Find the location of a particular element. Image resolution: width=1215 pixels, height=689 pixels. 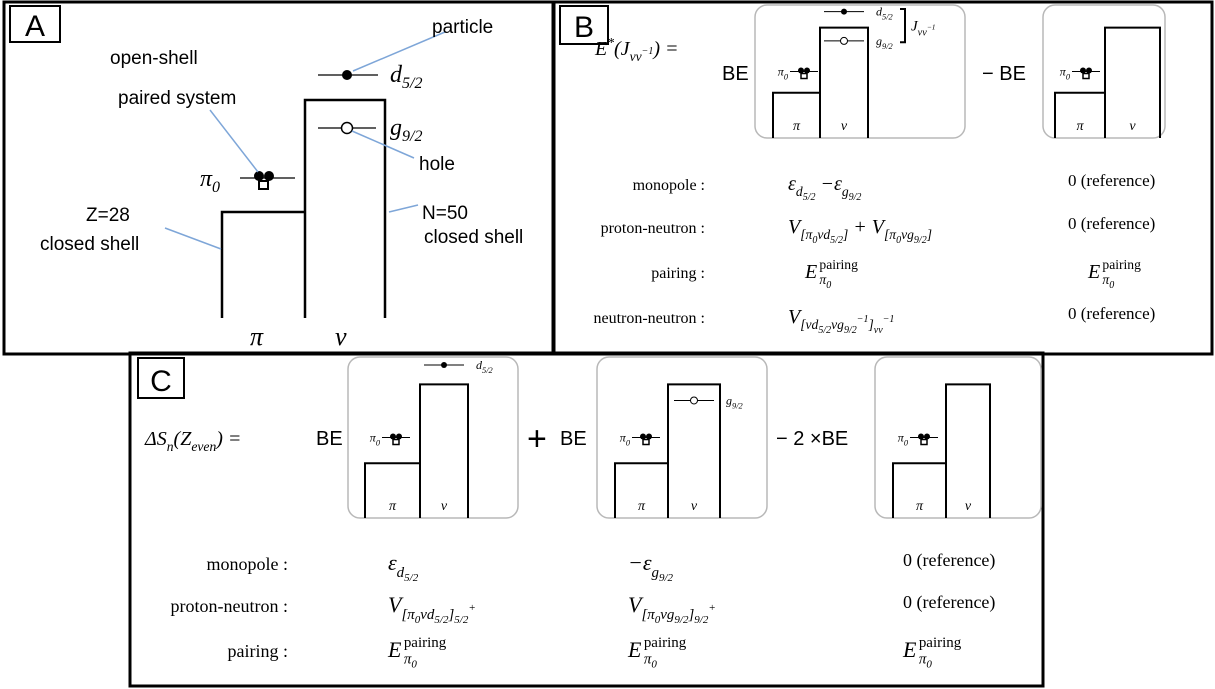

equation: Jνν−1 is located at coordinates (923, 28).